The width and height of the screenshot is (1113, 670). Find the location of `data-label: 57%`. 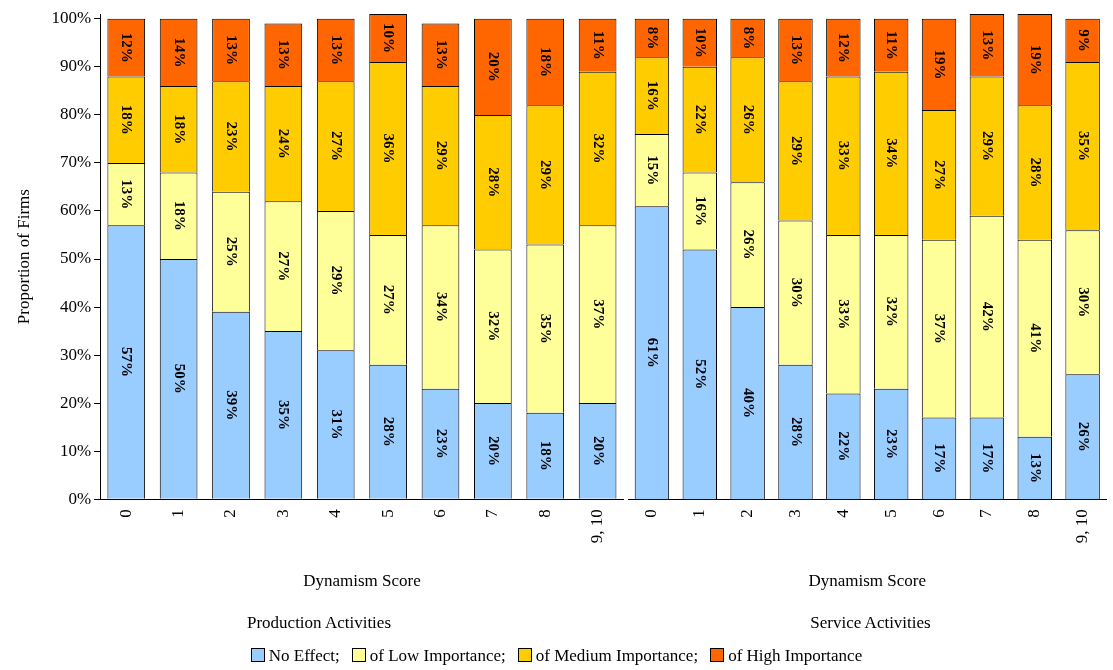

data-label: 57% is located at coordinates (127, 362).